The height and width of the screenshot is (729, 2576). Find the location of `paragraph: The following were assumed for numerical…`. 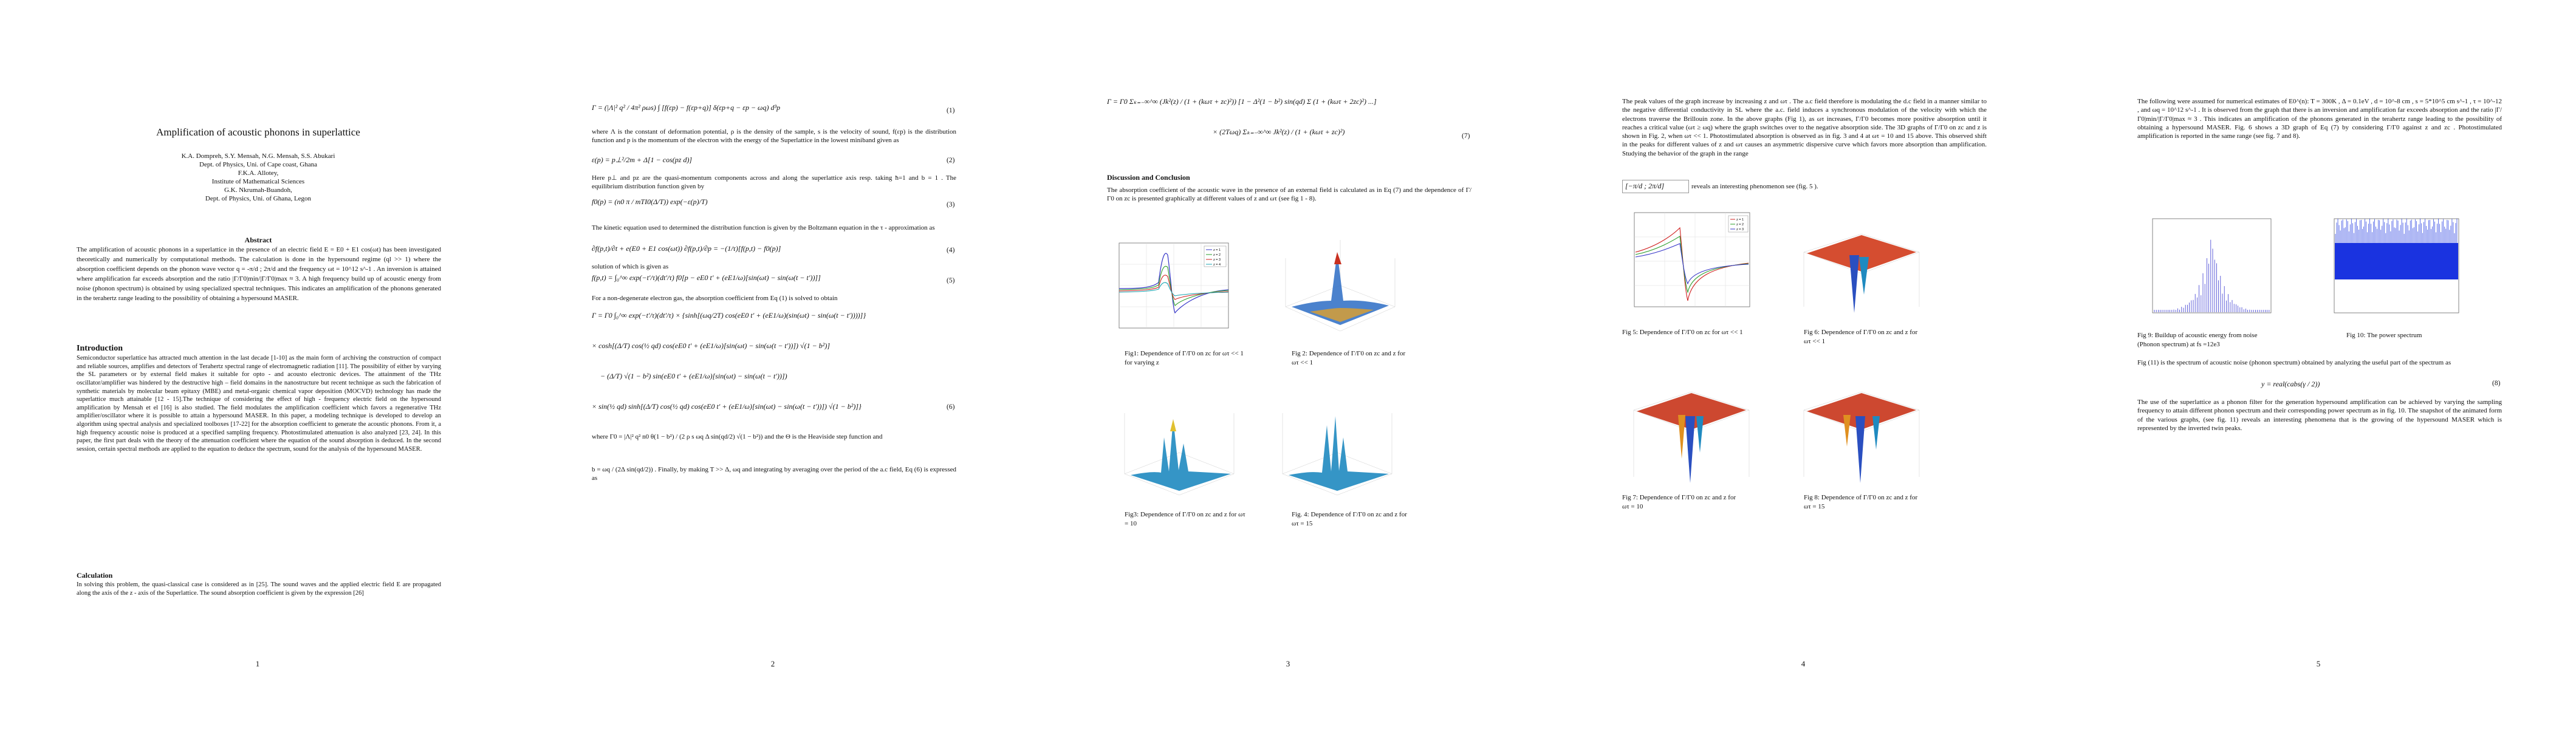

paragraph: The following were assumed for numerical… is located at coordinates (2319, 119).